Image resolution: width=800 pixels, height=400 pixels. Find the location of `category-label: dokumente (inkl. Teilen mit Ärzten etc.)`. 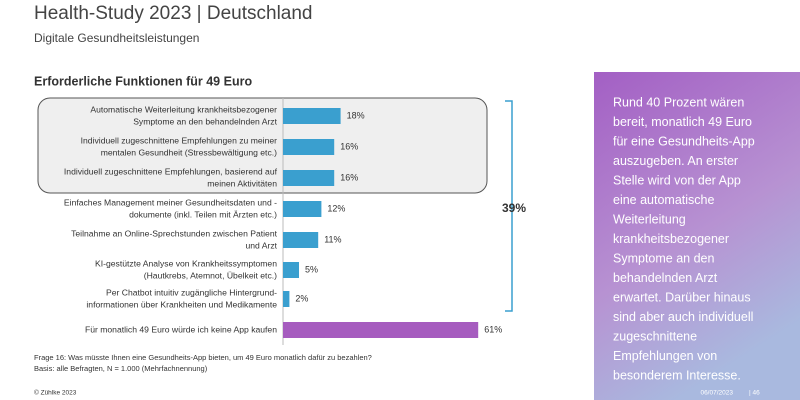

category-label: dokumente (inkl. Teilen mit Ärzten etc.) is located at coordinates (203, 214).